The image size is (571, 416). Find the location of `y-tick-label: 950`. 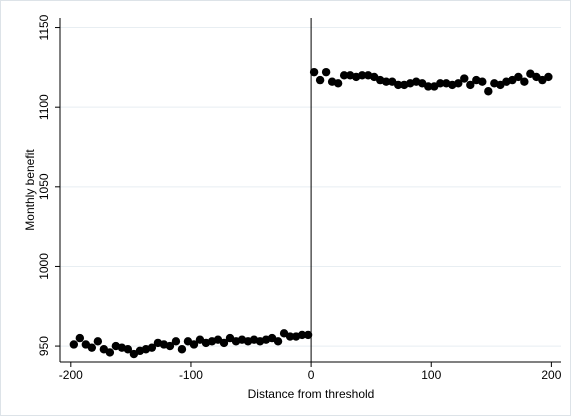

y-tick-label: 950 is located at coordinates (44, 346).